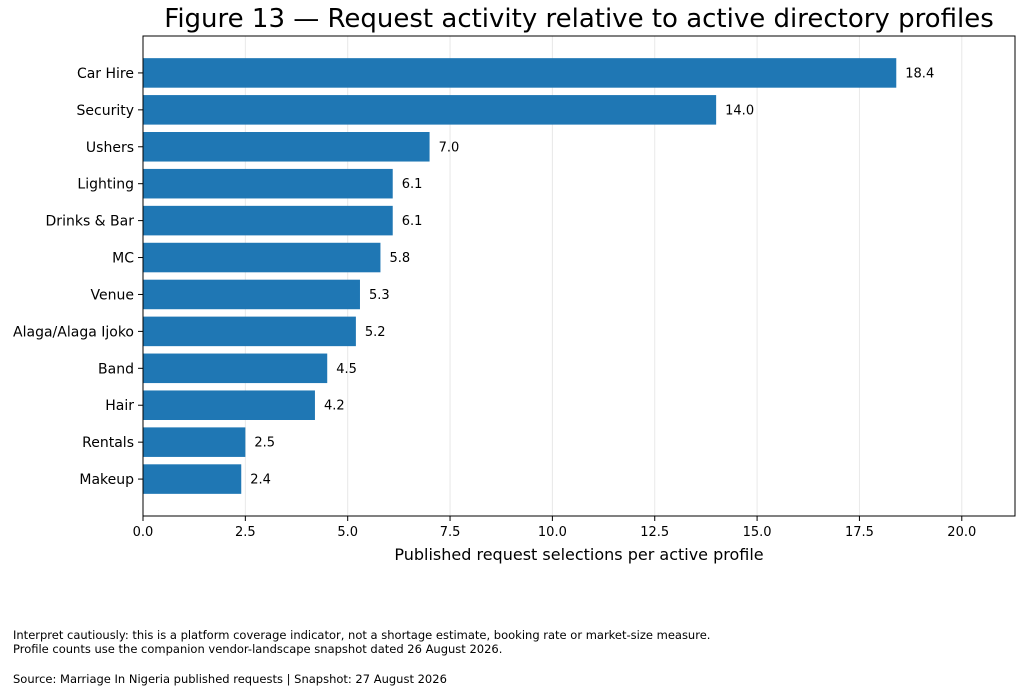 The width and height of the screenshot is (1024, 695). Describe the element at coordinates (116, 369) in the screenshot. I see `y-tick-label: Band` at that location.